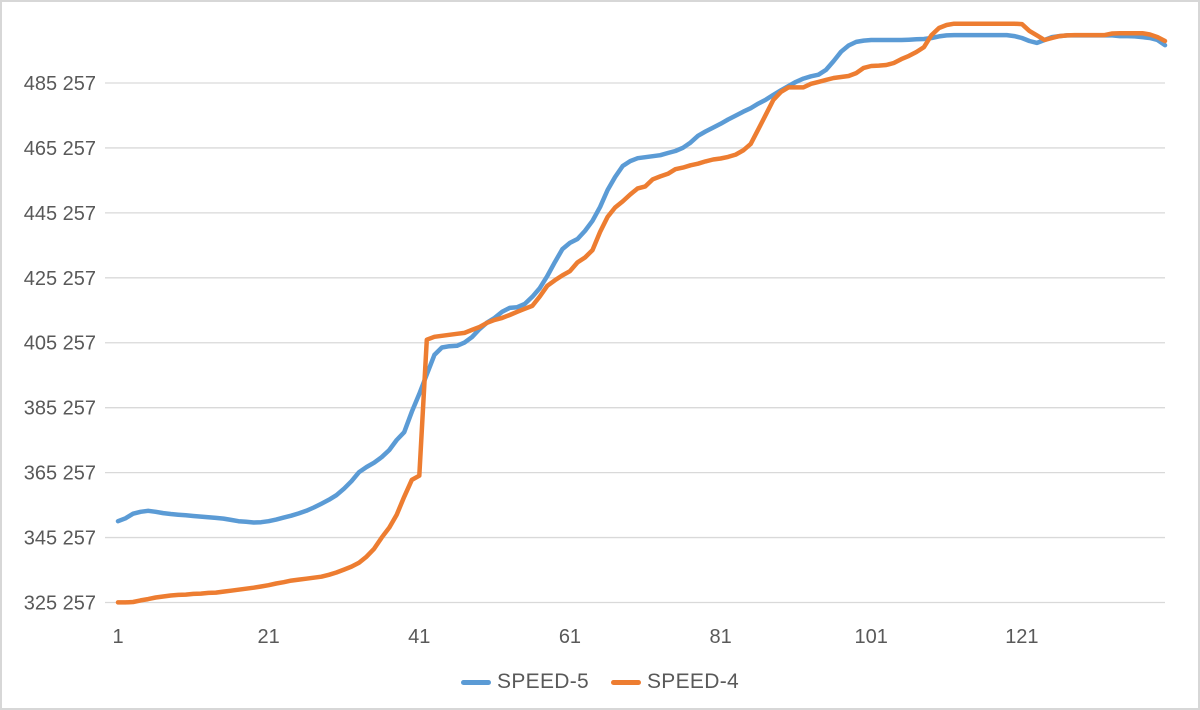 The image size is (1200, 710). I want to click on x-axis-tick-label: 121, so click(1021, 637).